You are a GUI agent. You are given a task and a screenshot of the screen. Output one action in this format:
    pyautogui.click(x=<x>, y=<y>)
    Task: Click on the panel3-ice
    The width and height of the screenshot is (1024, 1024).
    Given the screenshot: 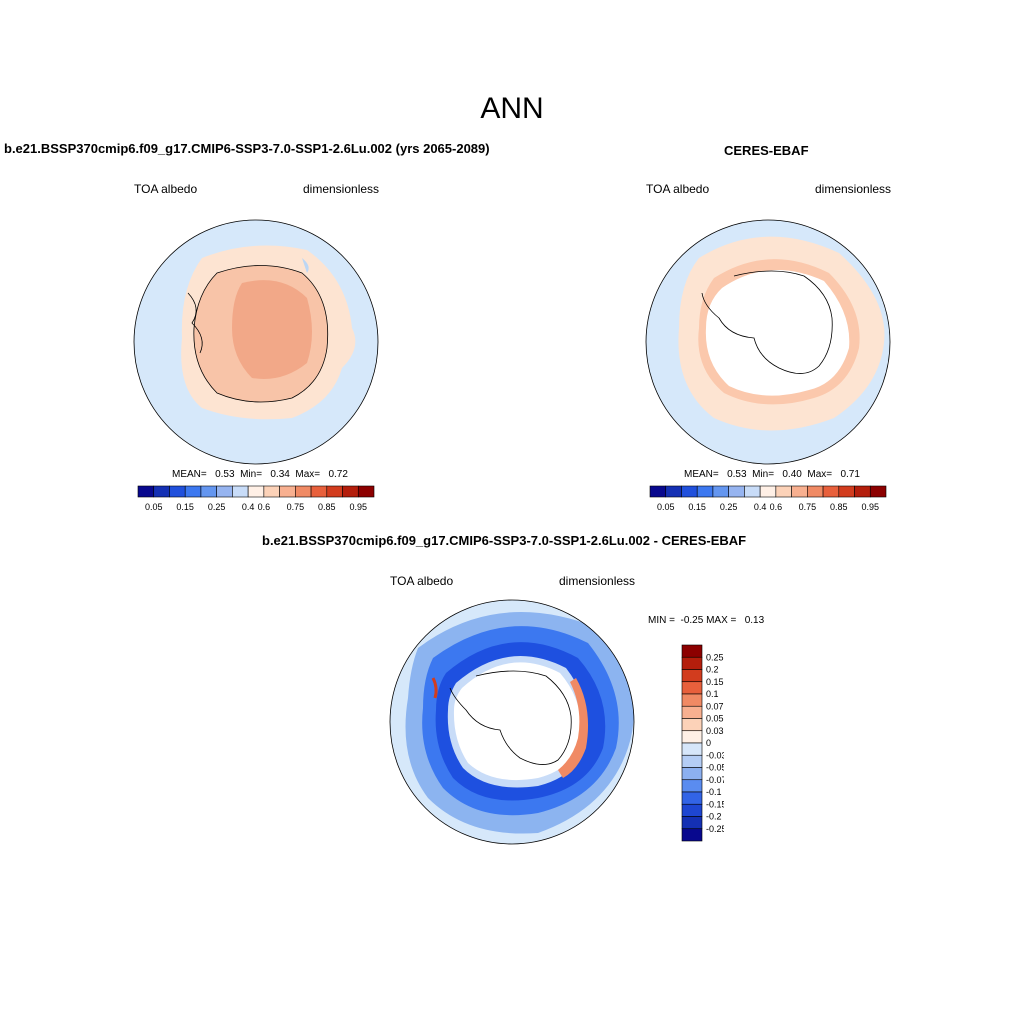 What is the action you would take?
    pyautogui.click(x=517, y=721)
    